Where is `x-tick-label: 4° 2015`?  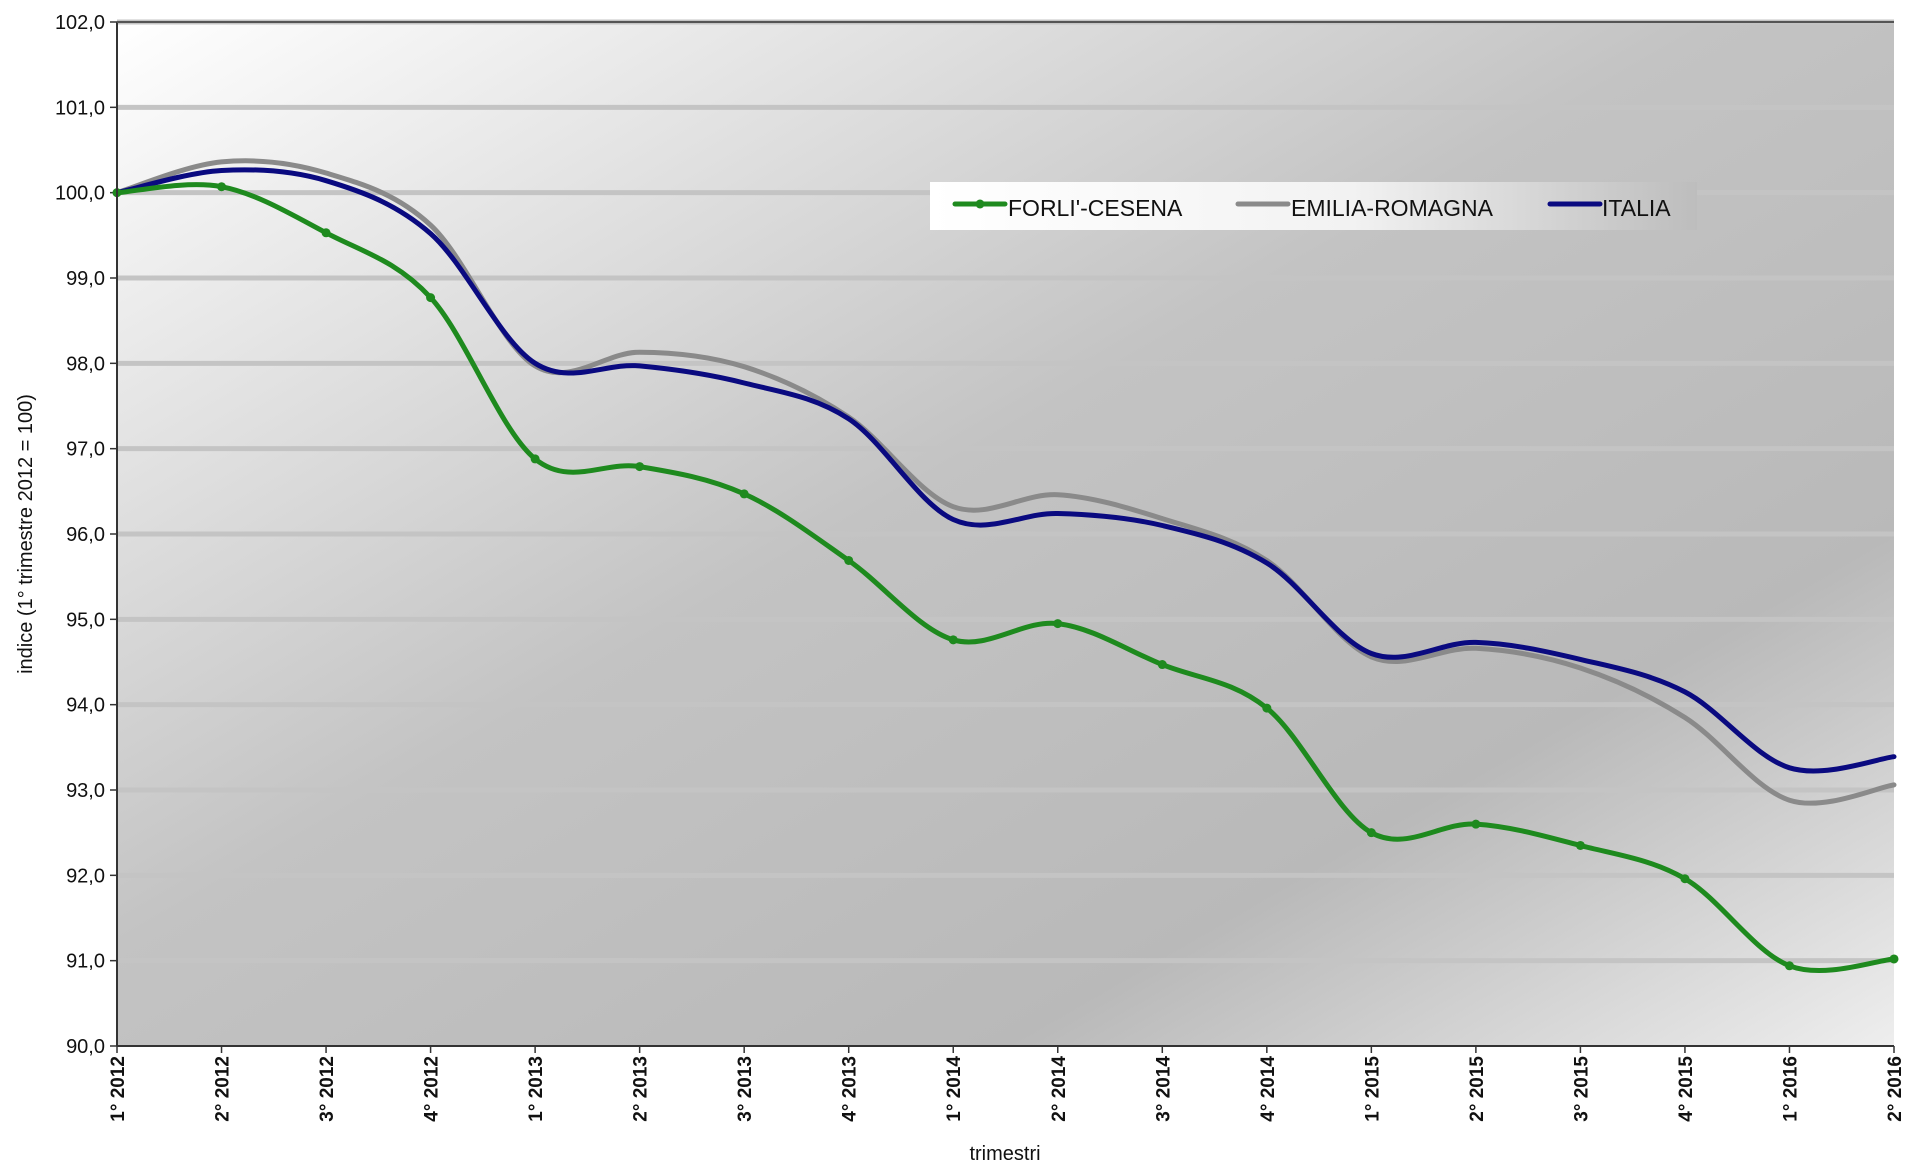
x-tick-label: 4° 2015 is located at coordinates (1686, 1089).